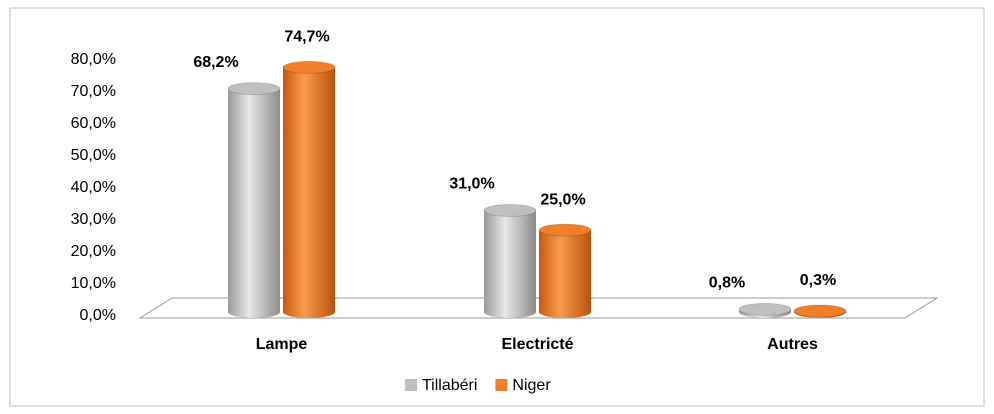  What do you see at coordinates (93, 123) in the screenshot?
I see `y-tick-label: 60,0%` at bounding box center [93, 123].